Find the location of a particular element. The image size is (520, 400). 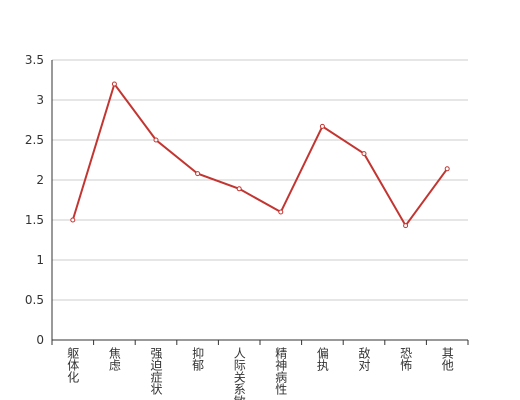

x-tick-label: 强迫症状 is located at coordinates (156, 371).